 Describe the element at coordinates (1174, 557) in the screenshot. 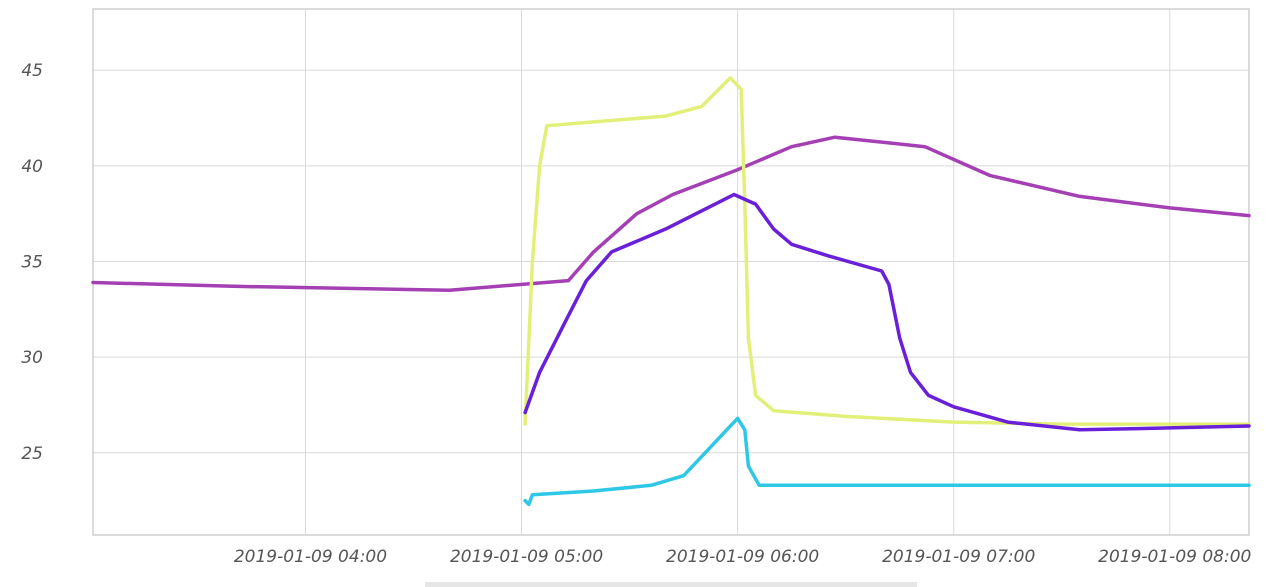

I see `x-tick-label: 2019-01-09 08:00` at that location.